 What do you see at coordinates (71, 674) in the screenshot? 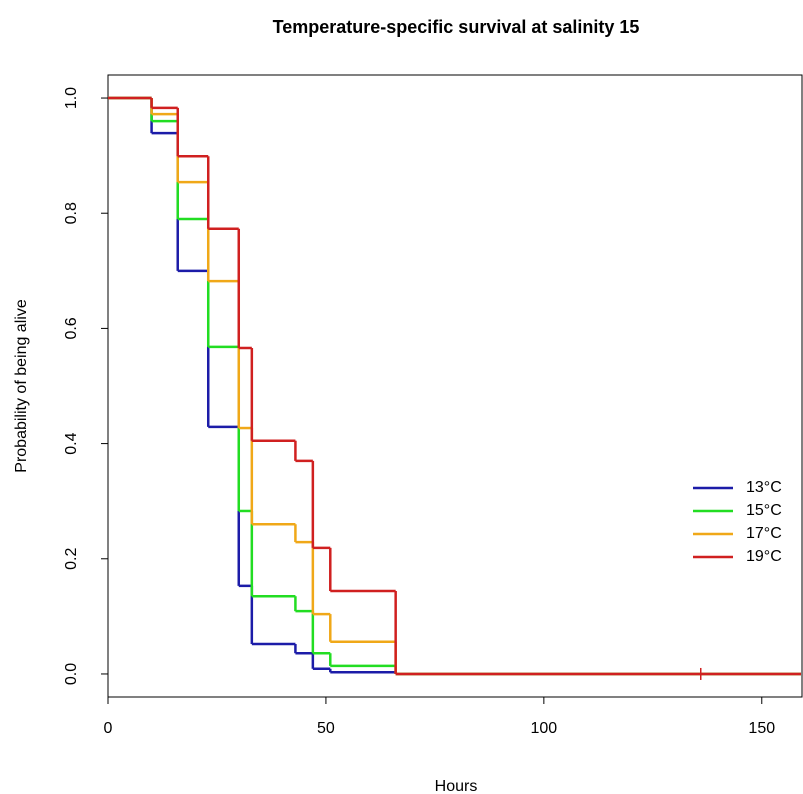
I see `y-tick-label: 0.0` at bounding box center [71, 674].